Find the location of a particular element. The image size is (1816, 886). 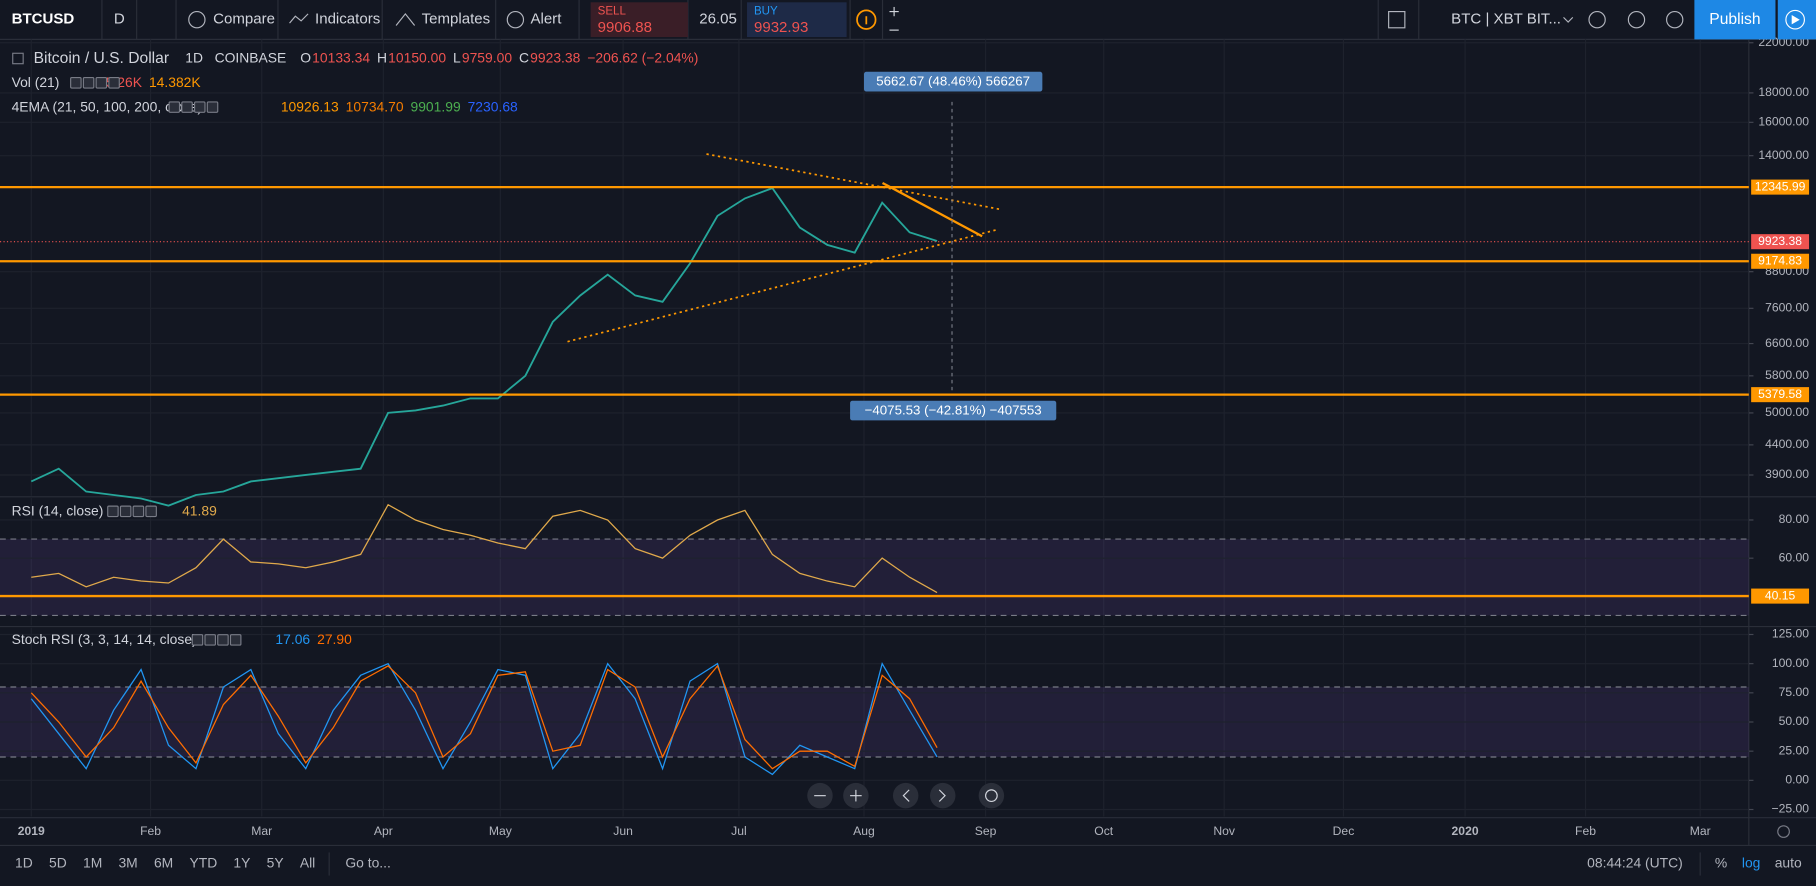

indicator-name: Stoch RSI (3, 3, 14, 14, close) is located at coordinates (104, 639).